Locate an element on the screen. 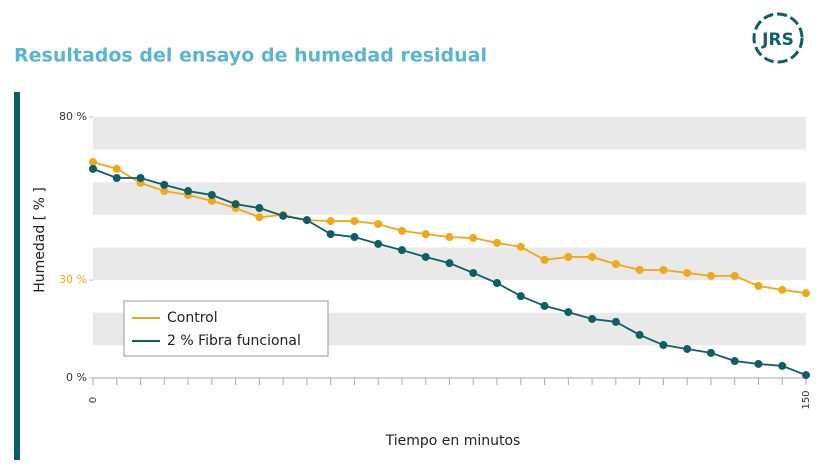  y-axis-label: Humedad [ % ] is located at coordinates (40, 240).